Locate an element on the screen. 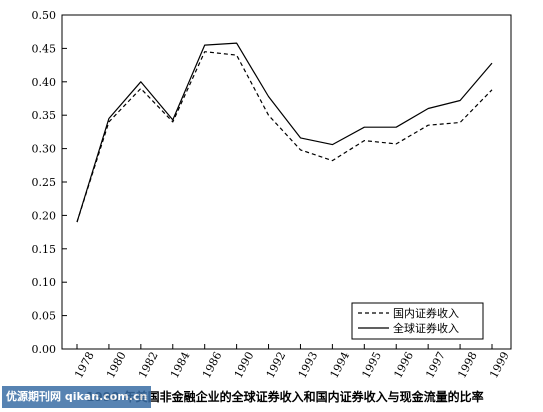 This screenshot has height=412, width=543. y-tick-label: 0.10 is located at coordinates (44, 282).